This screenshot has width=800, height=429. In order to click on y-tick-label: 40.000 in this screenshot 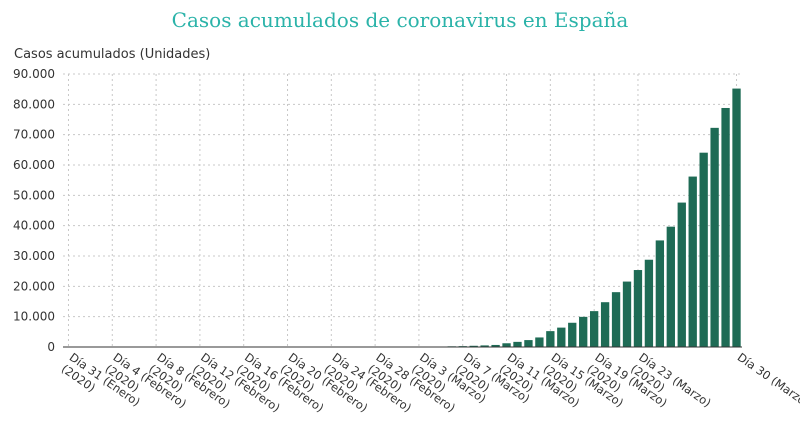, I will do `click(34, 226)`.